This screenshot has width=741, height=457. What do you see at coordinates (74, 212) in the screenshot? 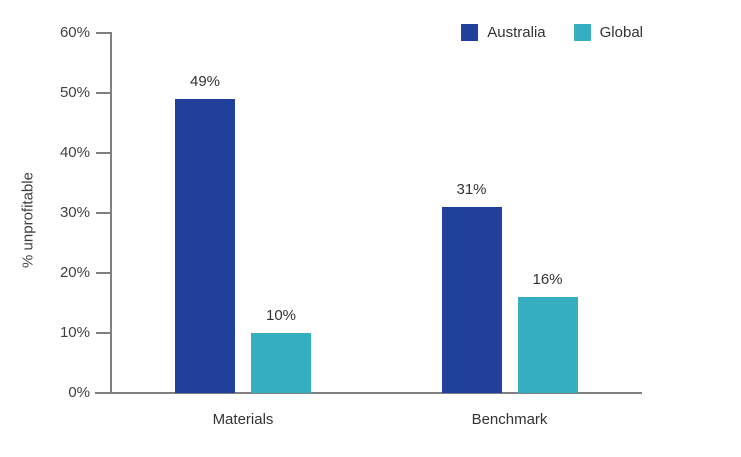
I see `y-axis-tick-label: 30%` at bounding box center [74, 212].